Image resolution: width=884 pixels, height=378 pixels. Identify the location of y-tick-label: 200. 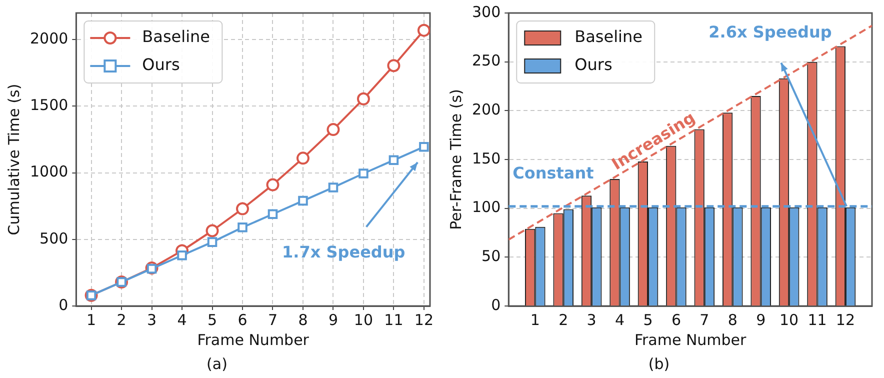
(486, 109).